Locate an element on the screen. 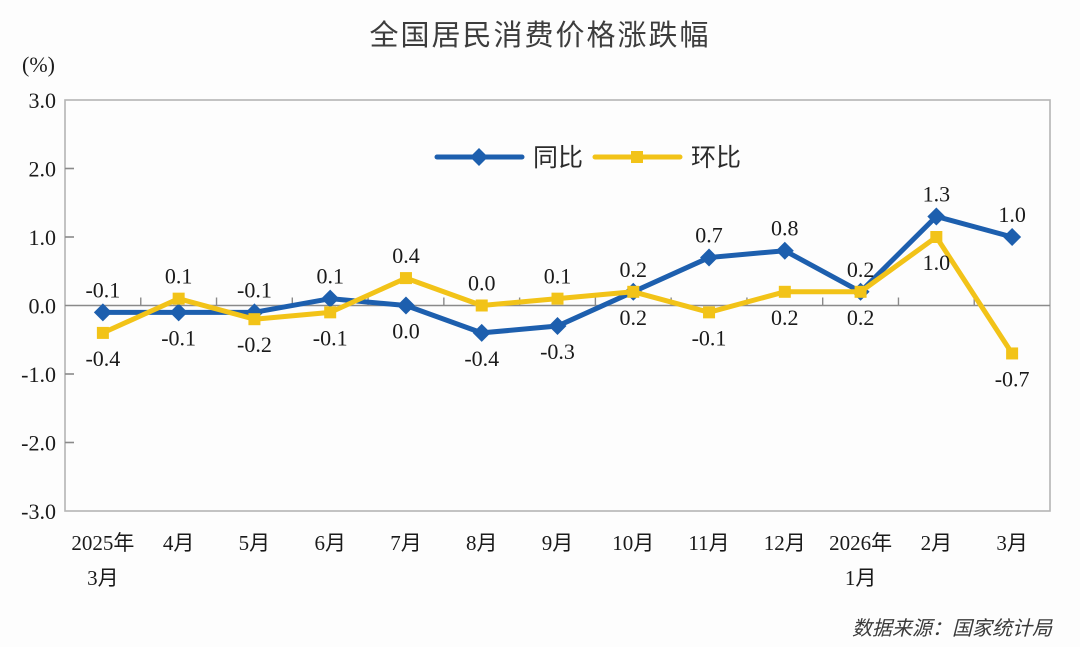  data-source-note: 数据来源：国家统计局 is located at coordinates (952, 629).